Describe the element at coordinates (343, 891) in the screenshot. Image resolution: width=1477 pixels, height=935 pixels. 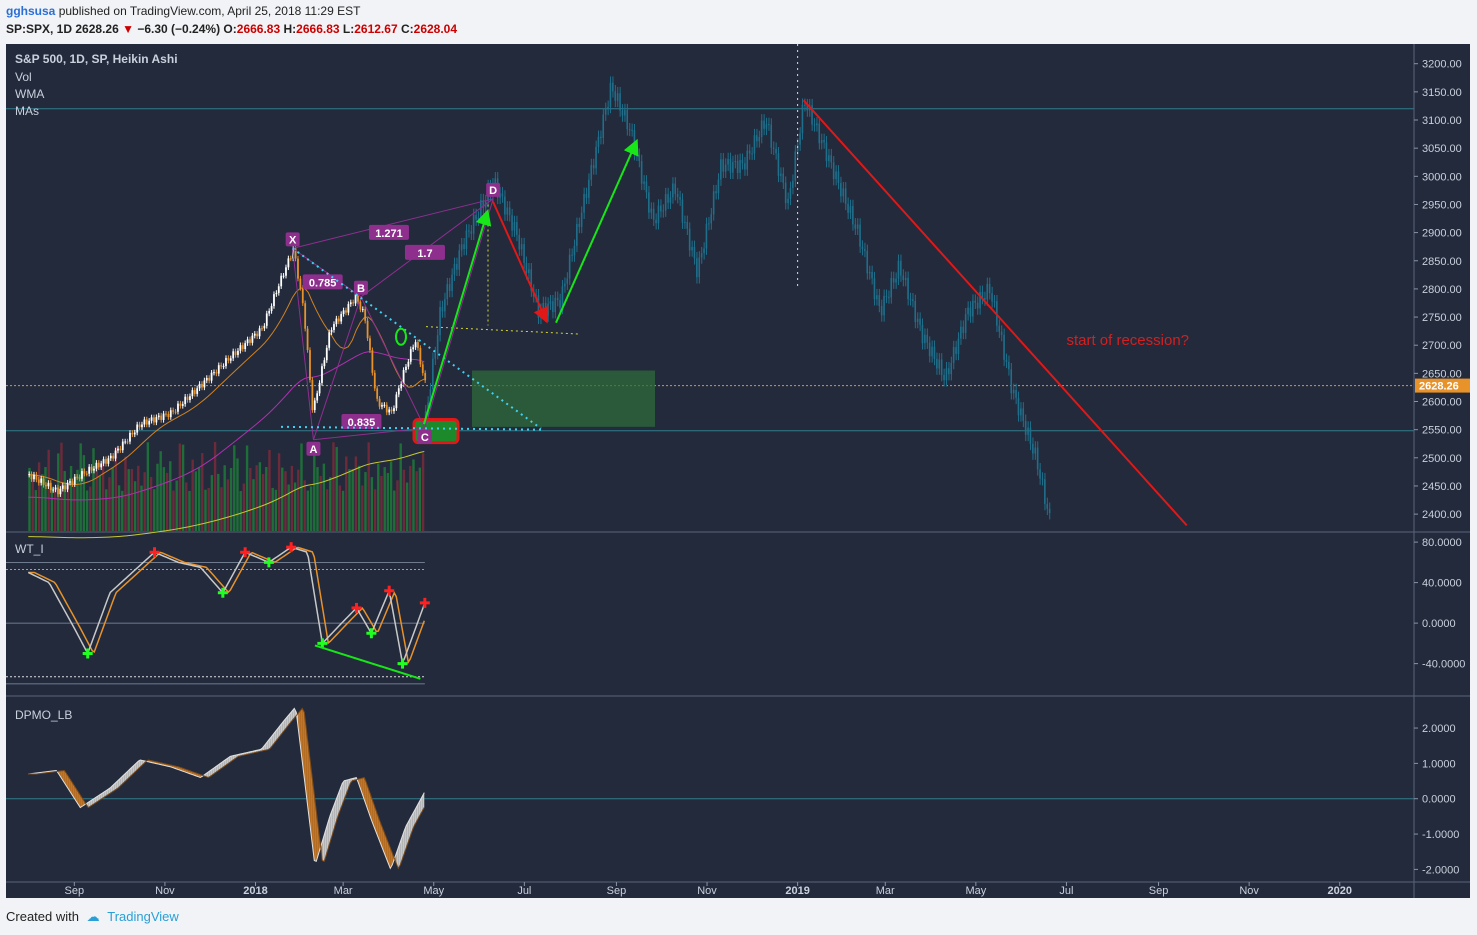
I see `time-axis-label: Mar` at that location.